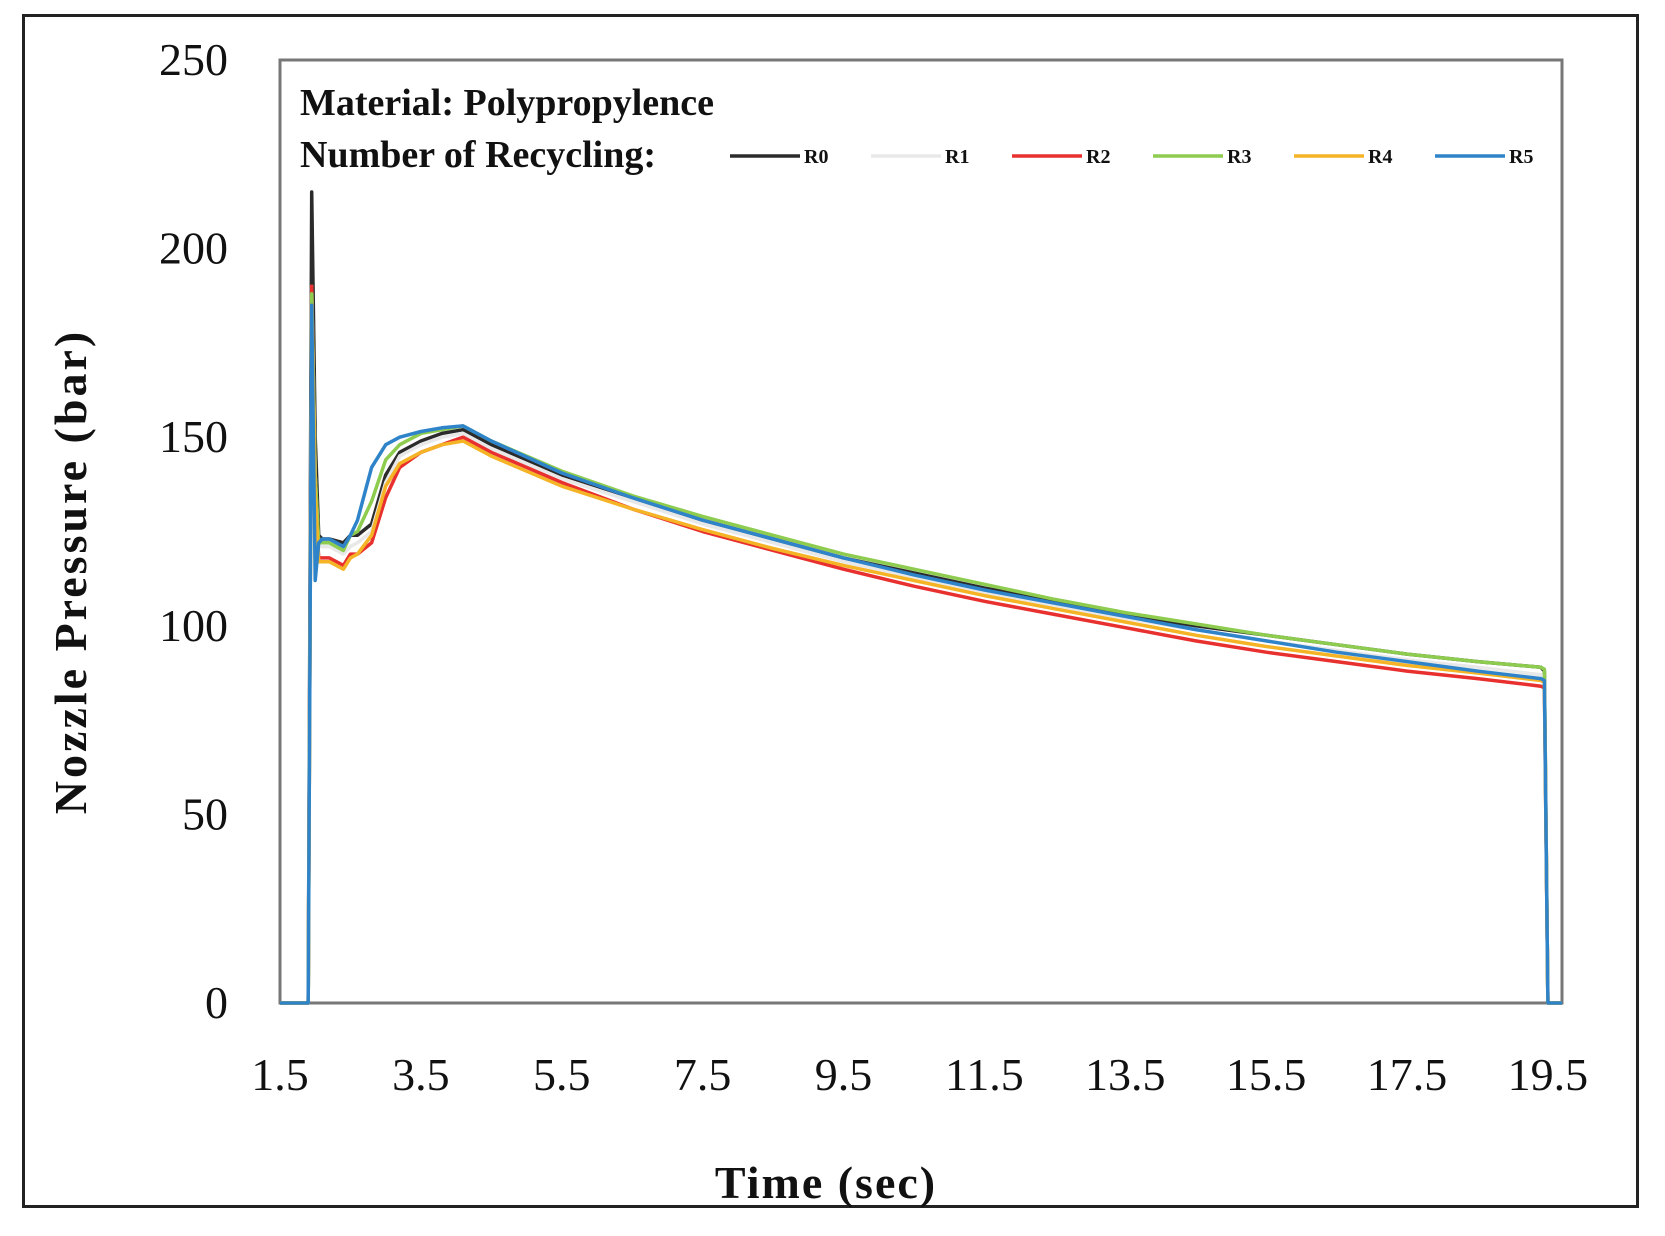  I want to click on x-tick-label: 15.5, so click(1266, 1074).